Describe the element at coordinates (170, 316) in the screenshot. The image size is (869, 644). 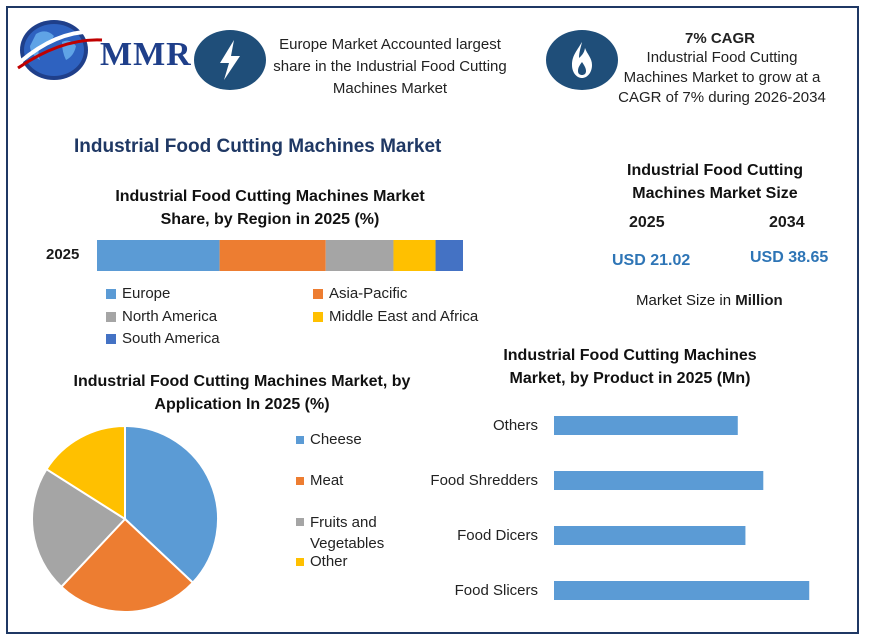
I see `legend-north-america-label: North America` at that location.